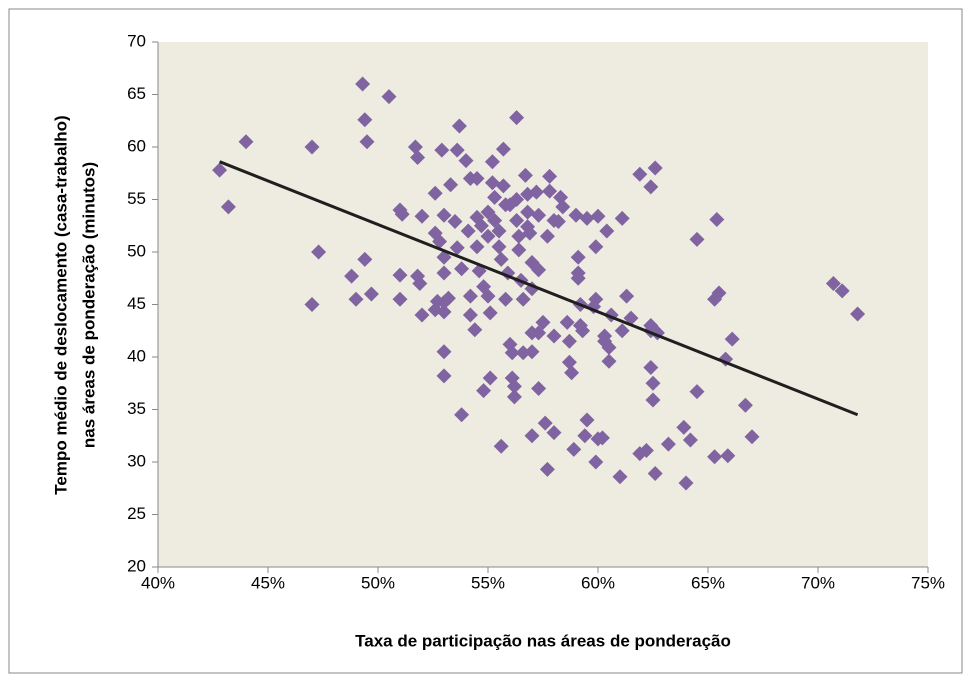  What do you see at coordinates (136, 565) in the screenshot?
I see `y-tick-label: 20` at bounding box center [136, 565].